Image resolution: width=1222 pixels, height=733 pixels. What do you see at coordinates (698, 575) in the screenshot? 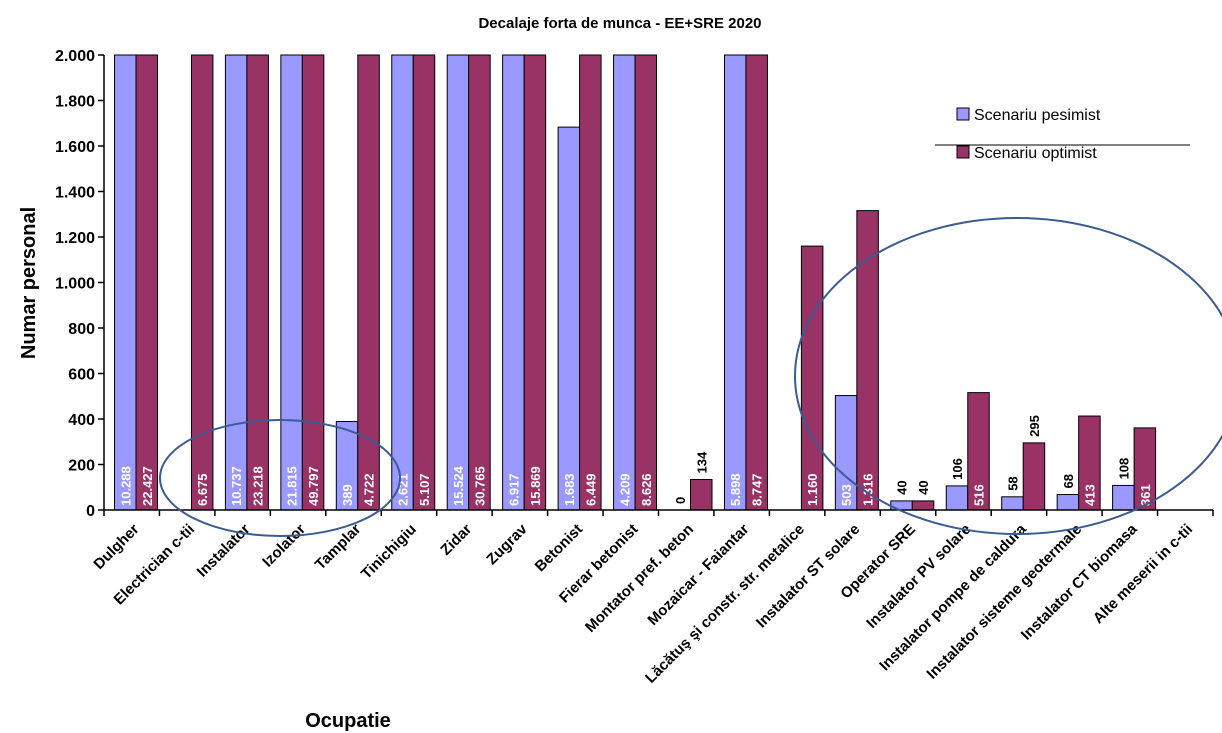
I see `category-label: Mozaicar - Faiantar` at bounding box center [698, 575].